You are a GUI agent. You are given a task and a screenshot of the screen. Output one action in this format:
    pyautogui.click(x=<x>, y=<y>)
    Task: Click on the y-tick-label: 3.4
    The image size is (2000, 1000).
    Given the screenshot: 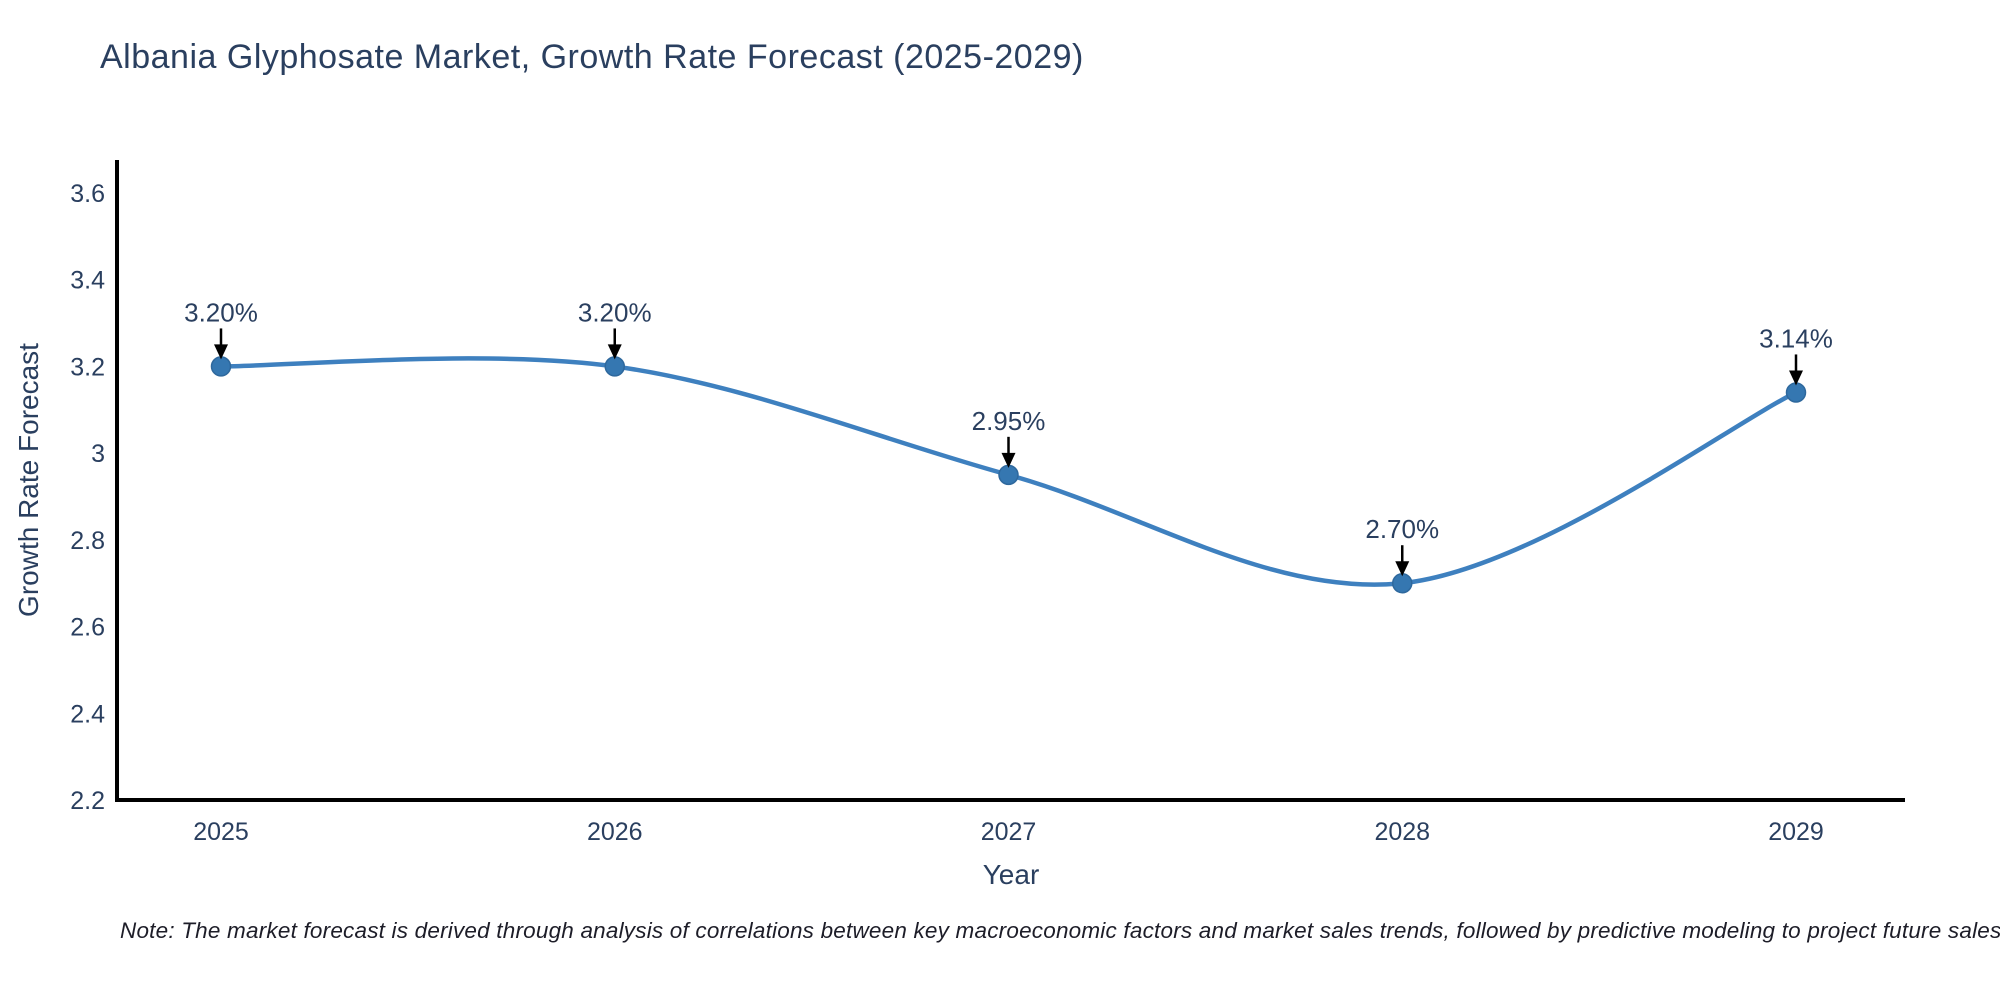 What is the action you would take?
    pyautogui.click(x=87, y=281)
    